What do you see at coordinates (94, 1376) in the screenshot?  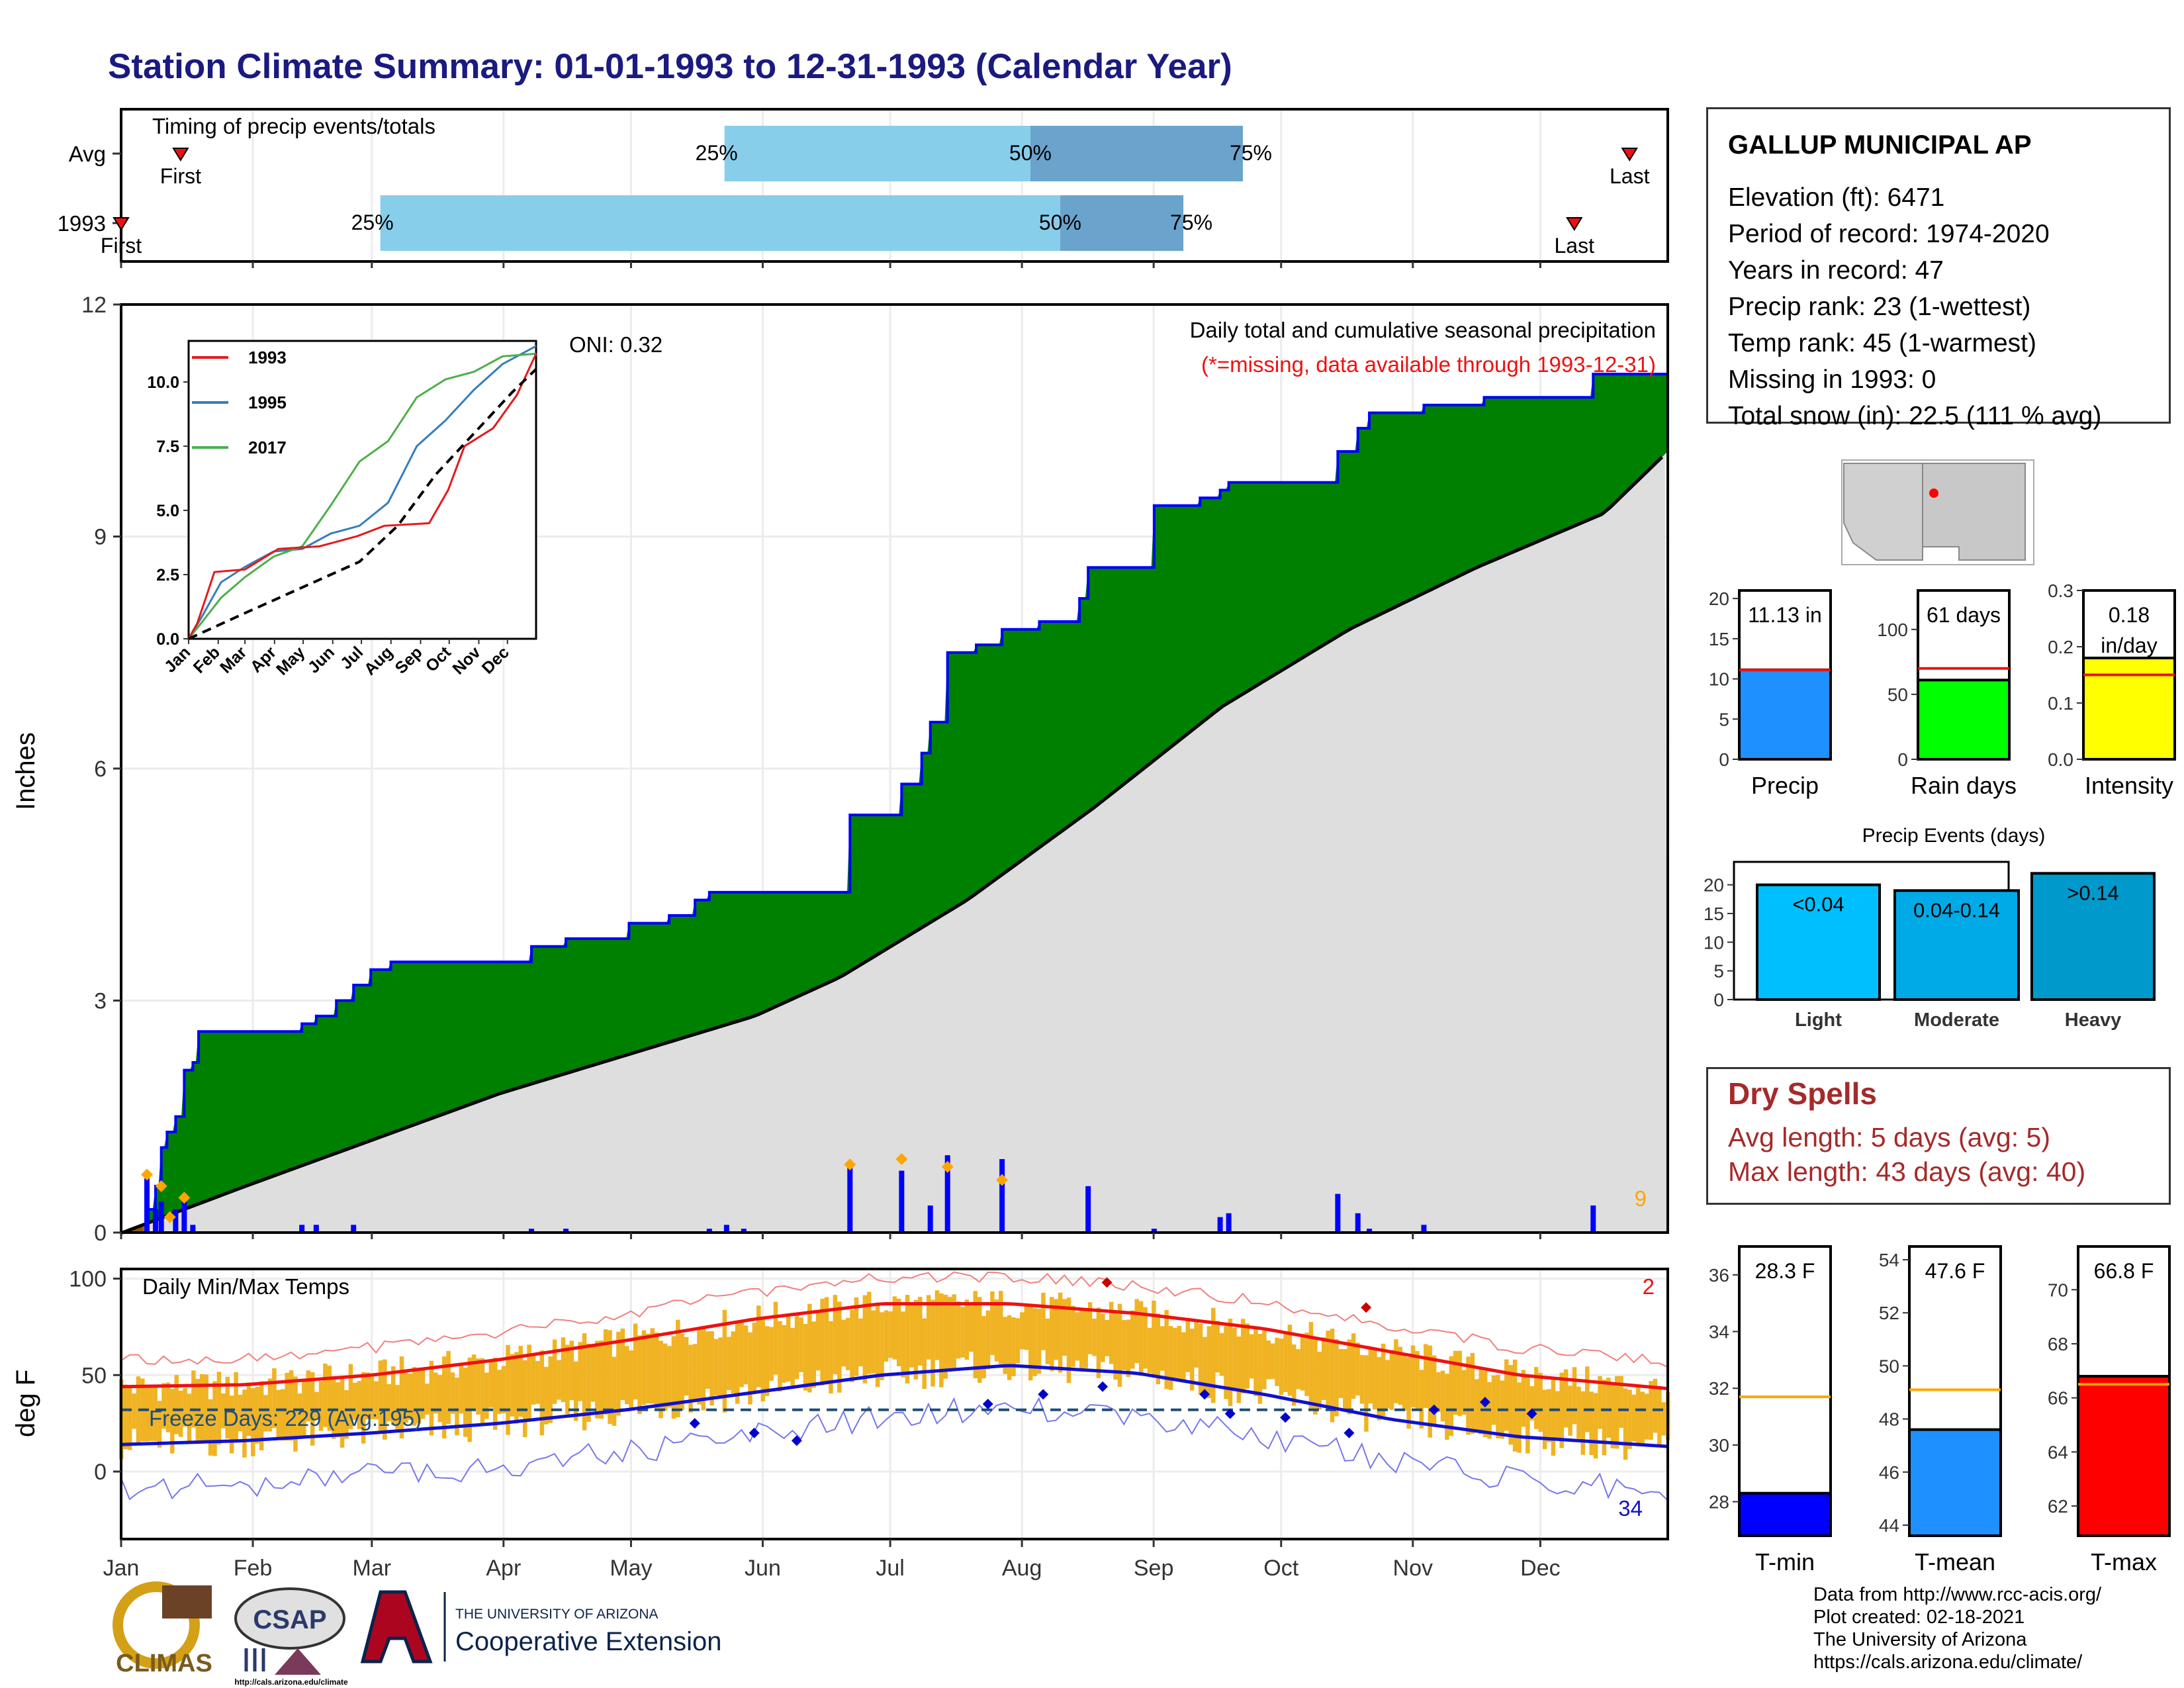 I see `temp-ytick-label: 50` at bounding box center [94, 1376].